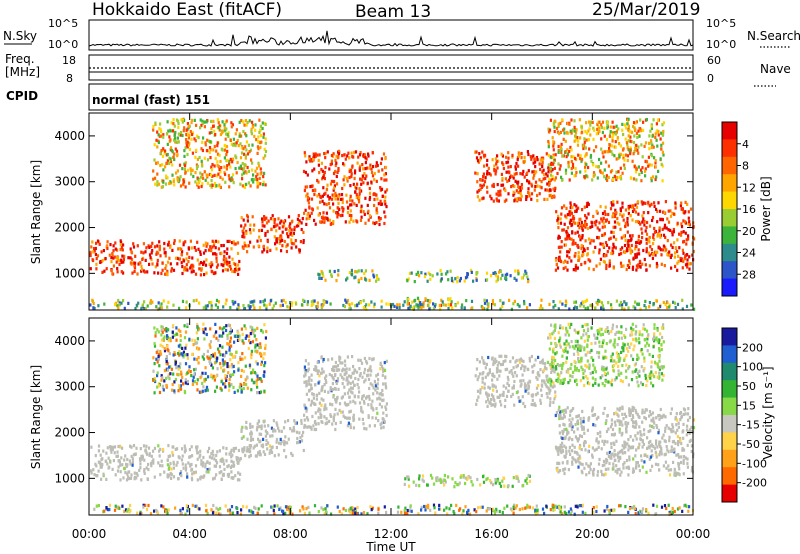 This screenshot has height=554, width=800. Describe the element at coordinates (714, 60) in the screenshot. I see `nave-tick-top: 60` at that location.